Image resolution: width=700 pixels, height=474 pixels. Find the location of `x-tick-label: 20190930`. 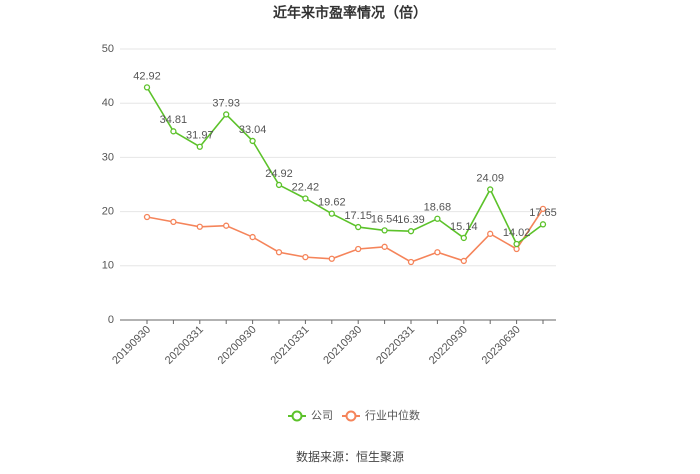

x-tick-label: 20190930 is located at coordinates (131, 345).